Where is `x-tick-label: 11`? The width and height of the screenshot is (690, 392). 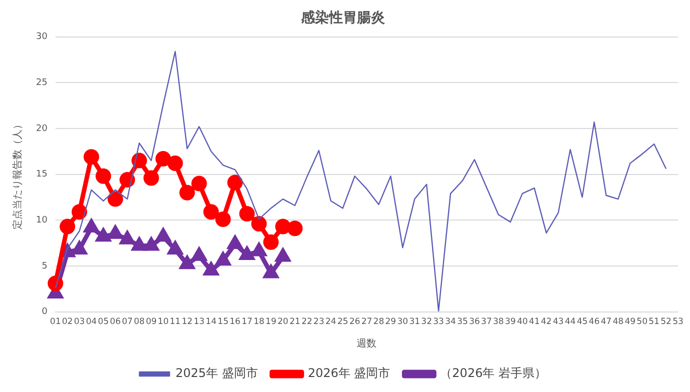 x-tick-label: 11 is located at coordinates (175, 322).